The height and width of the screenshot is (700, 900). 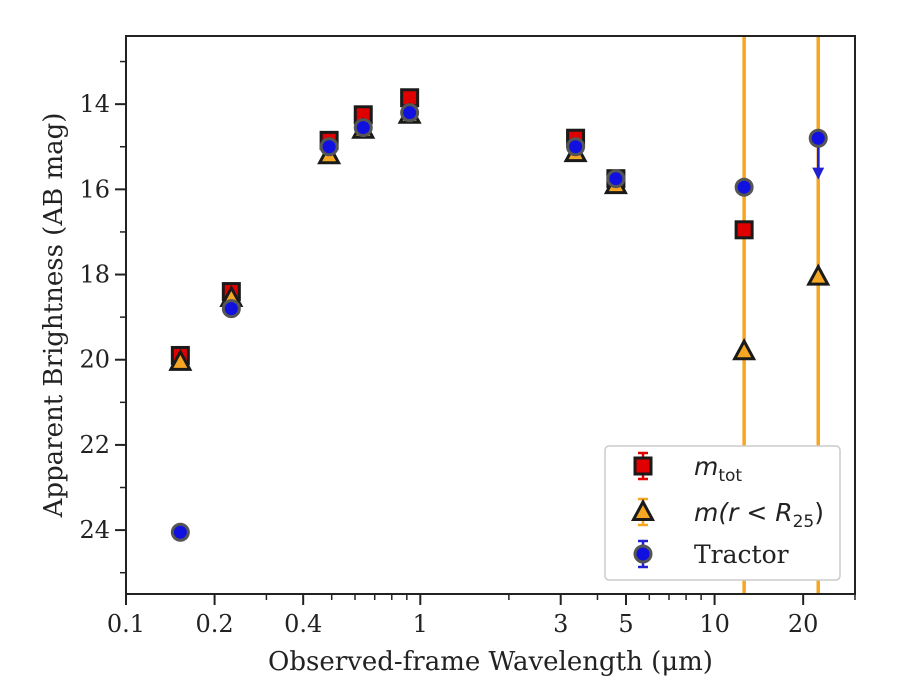 What do you see at coordinates (560, 624) in the screenshot?
I see `x-tick-label: 3` at bounding box center [560, 624].